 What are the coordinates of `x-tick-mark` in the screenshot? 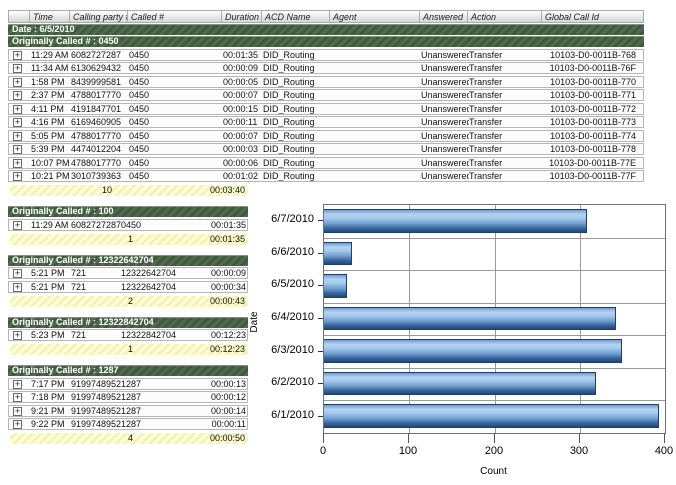 It's located at (323, 438).